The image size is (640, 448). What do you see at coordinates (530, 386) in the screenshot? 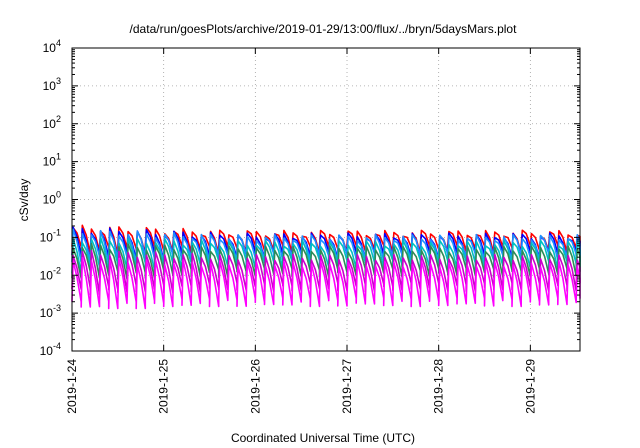
I see `x-tick-label: 2019-1-29` at bounding box center [530, 386].